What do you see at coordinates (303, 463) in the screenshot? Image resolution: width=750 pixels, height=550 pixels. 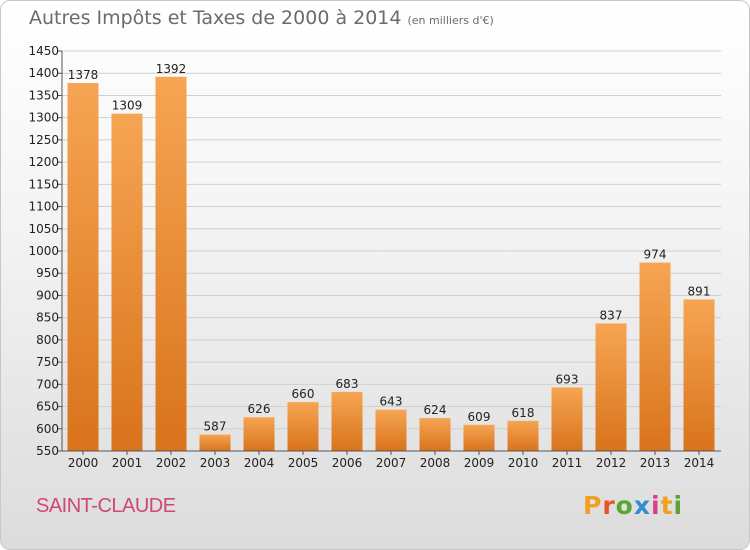 I see `x-tick-label: 2005` at bounding box center [303, 463].